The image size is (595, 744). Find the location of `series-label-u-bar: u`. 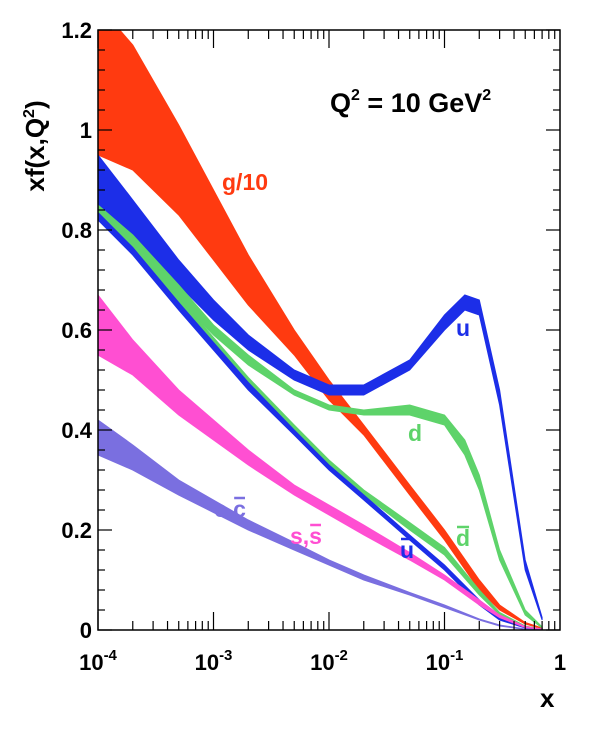

series-label-u-bar: u is located at coordinates (407, 550).